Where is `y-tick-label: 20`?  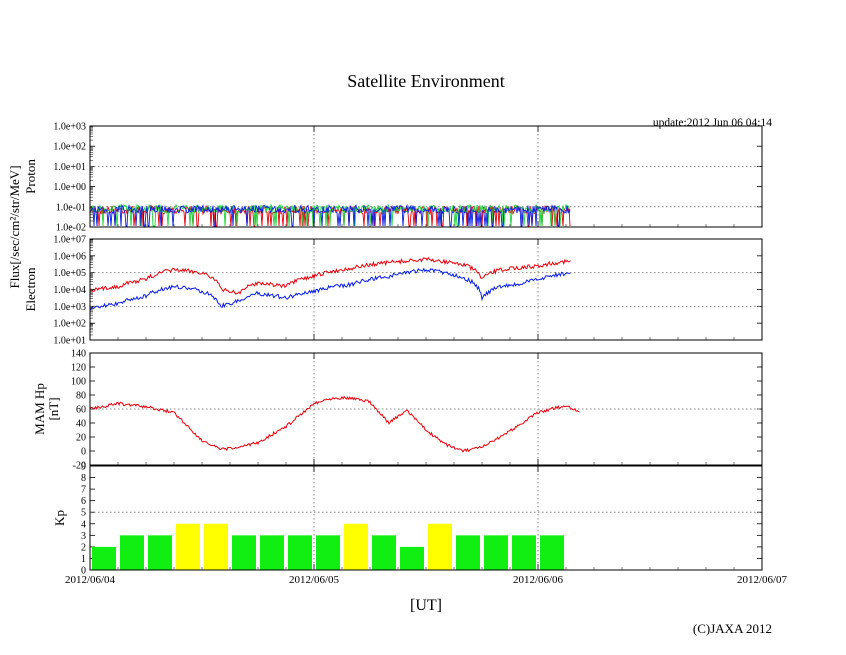 y-tick-label: 20 is located at coordinates (81, 438).